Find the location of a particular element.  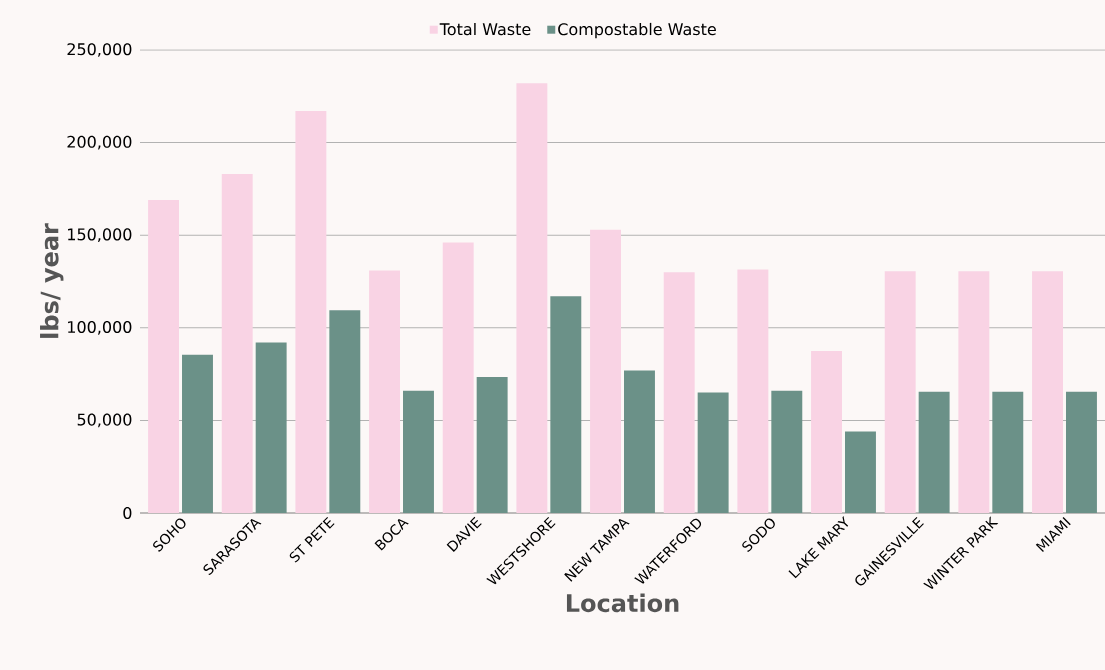

y-tick-label: 50,000 is located at coordinates (104, 420).